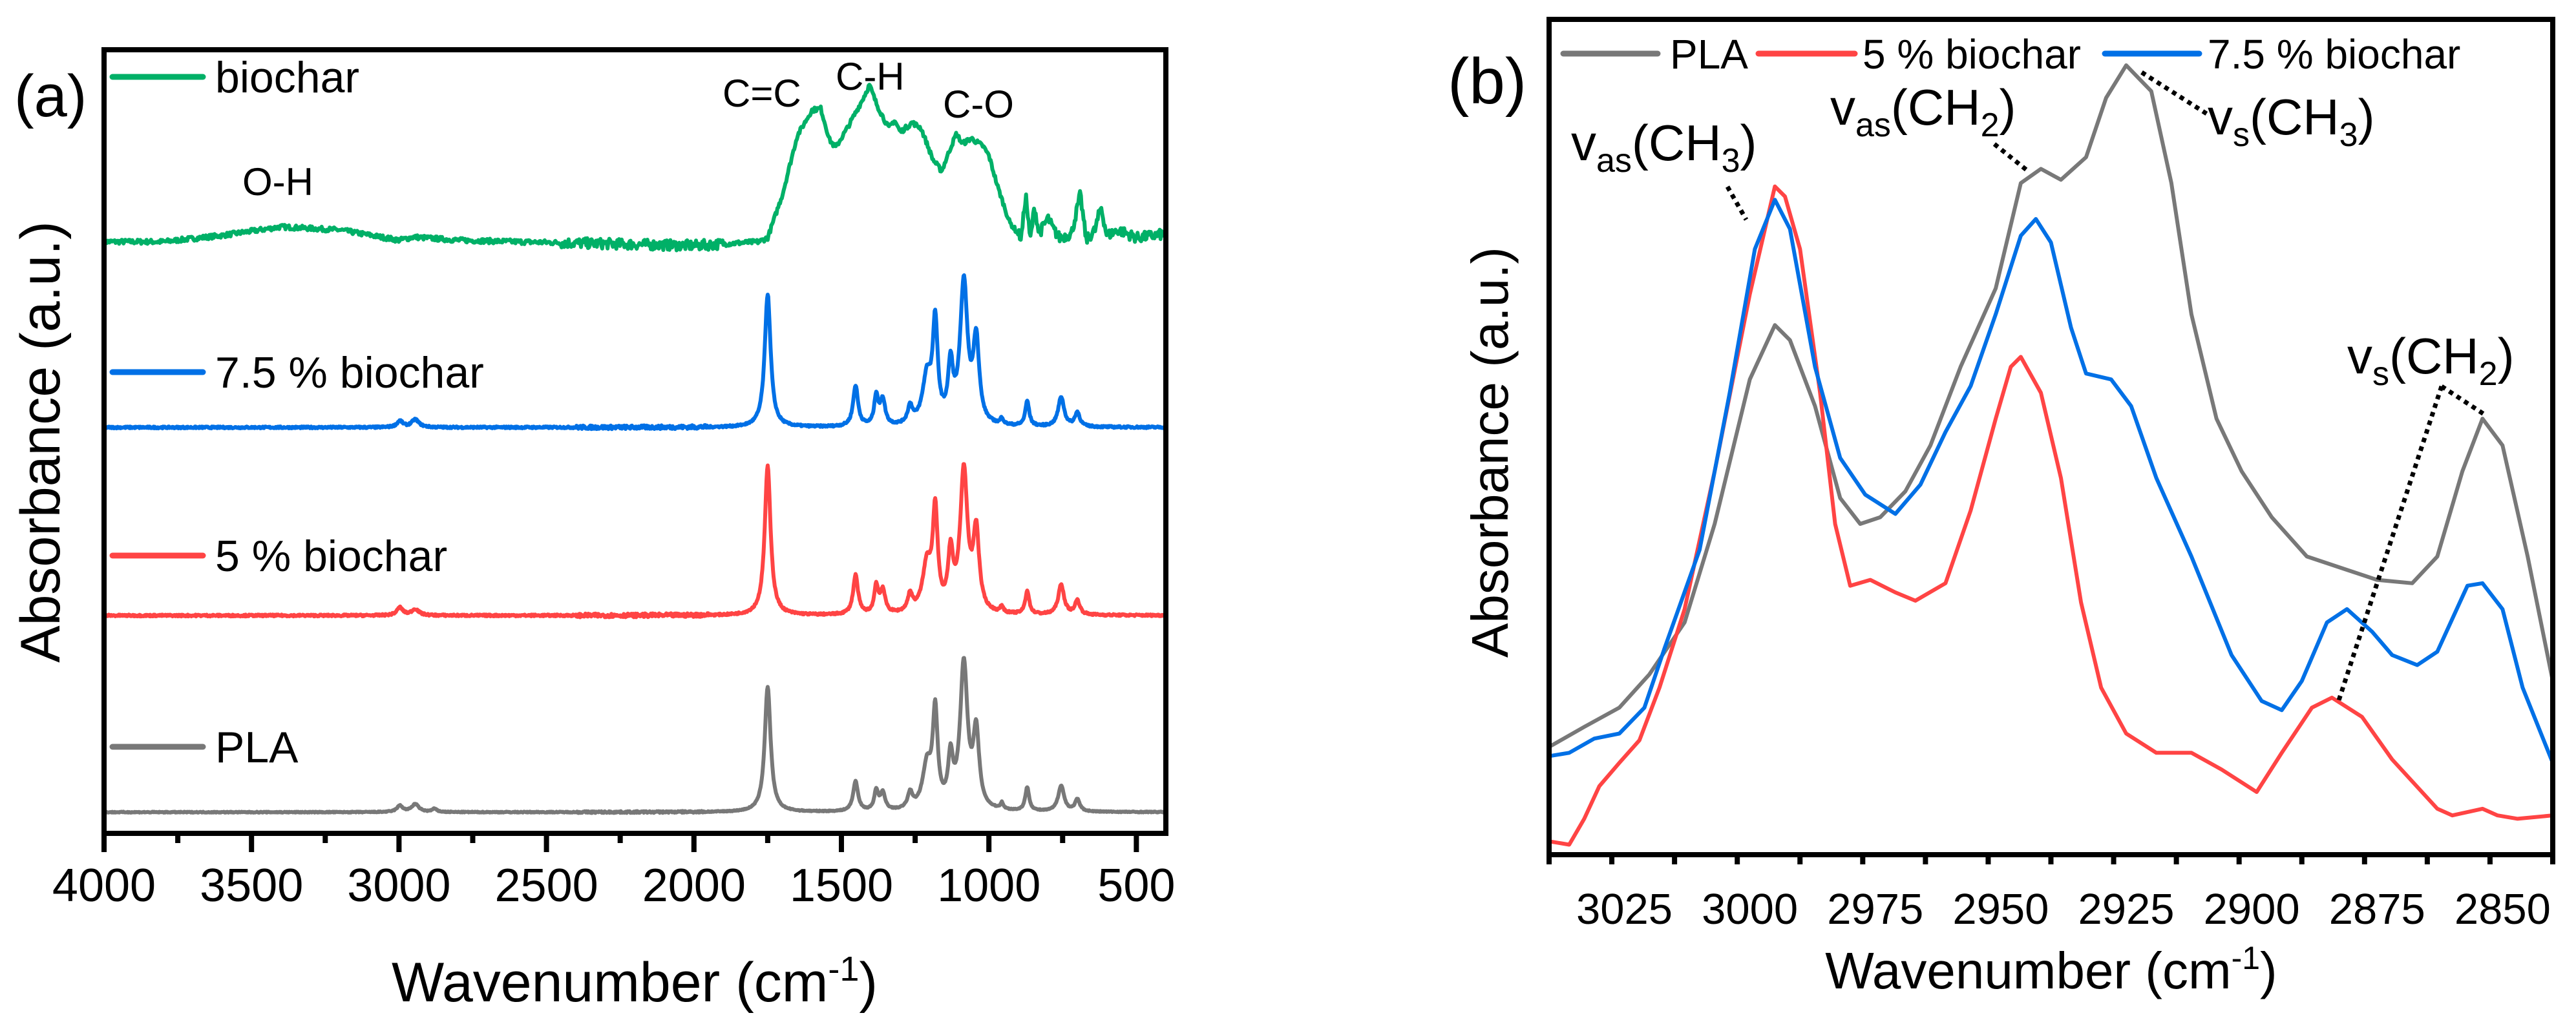 This screenshot has height=1022, width=2576. Describe the element at coordinates (2431, 360) in the screenshot. I see `annotation-vs-ch2: vs(CH2)` at that location.